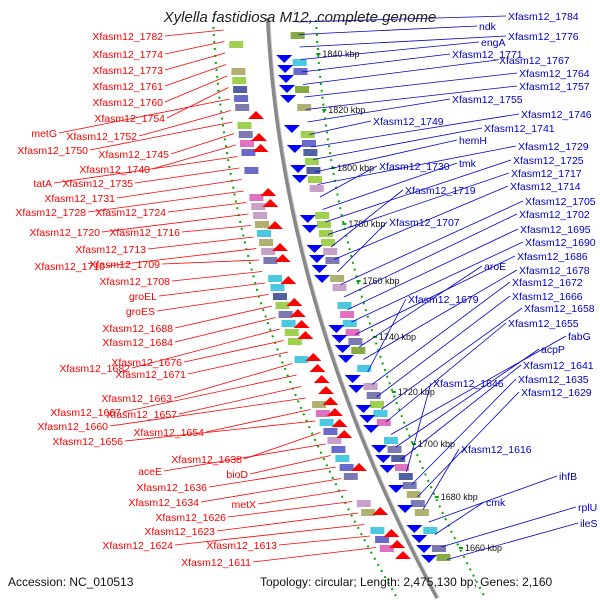 This screenshot has width=600, height=600. Describe the element at coordinates (190, 518) in the screenshot. I see `left-gene-label: Xfasm12_1626` at that location.